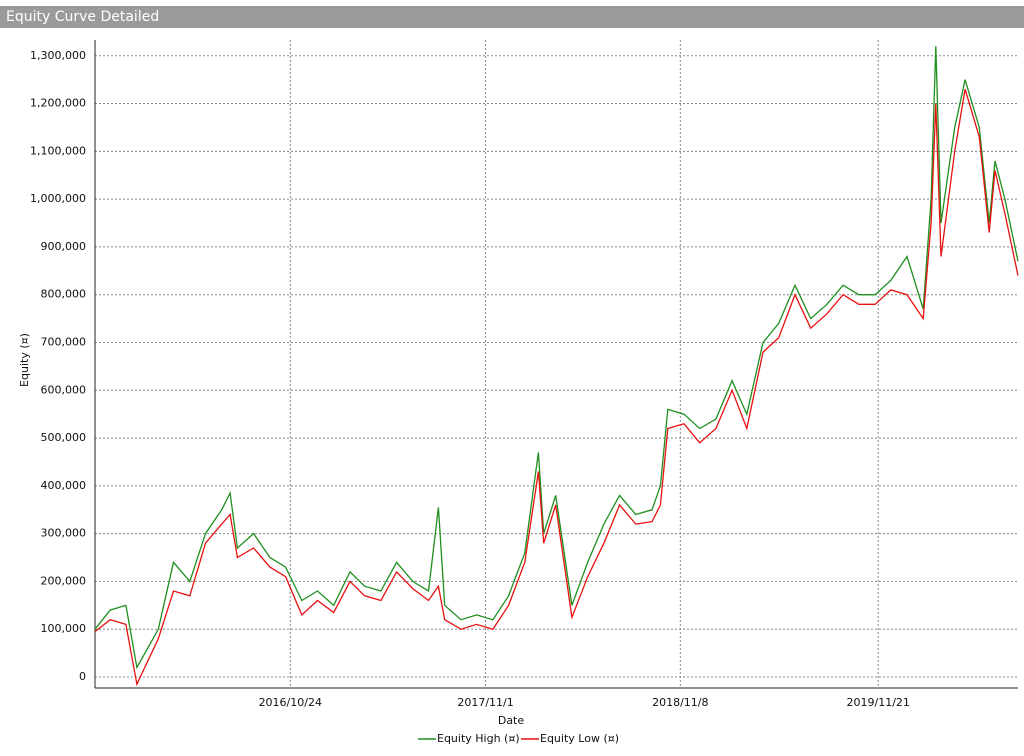  Describe the element at coordinates (511, 720) in the screenshot. I see `x-axis-label: Date` at that location.